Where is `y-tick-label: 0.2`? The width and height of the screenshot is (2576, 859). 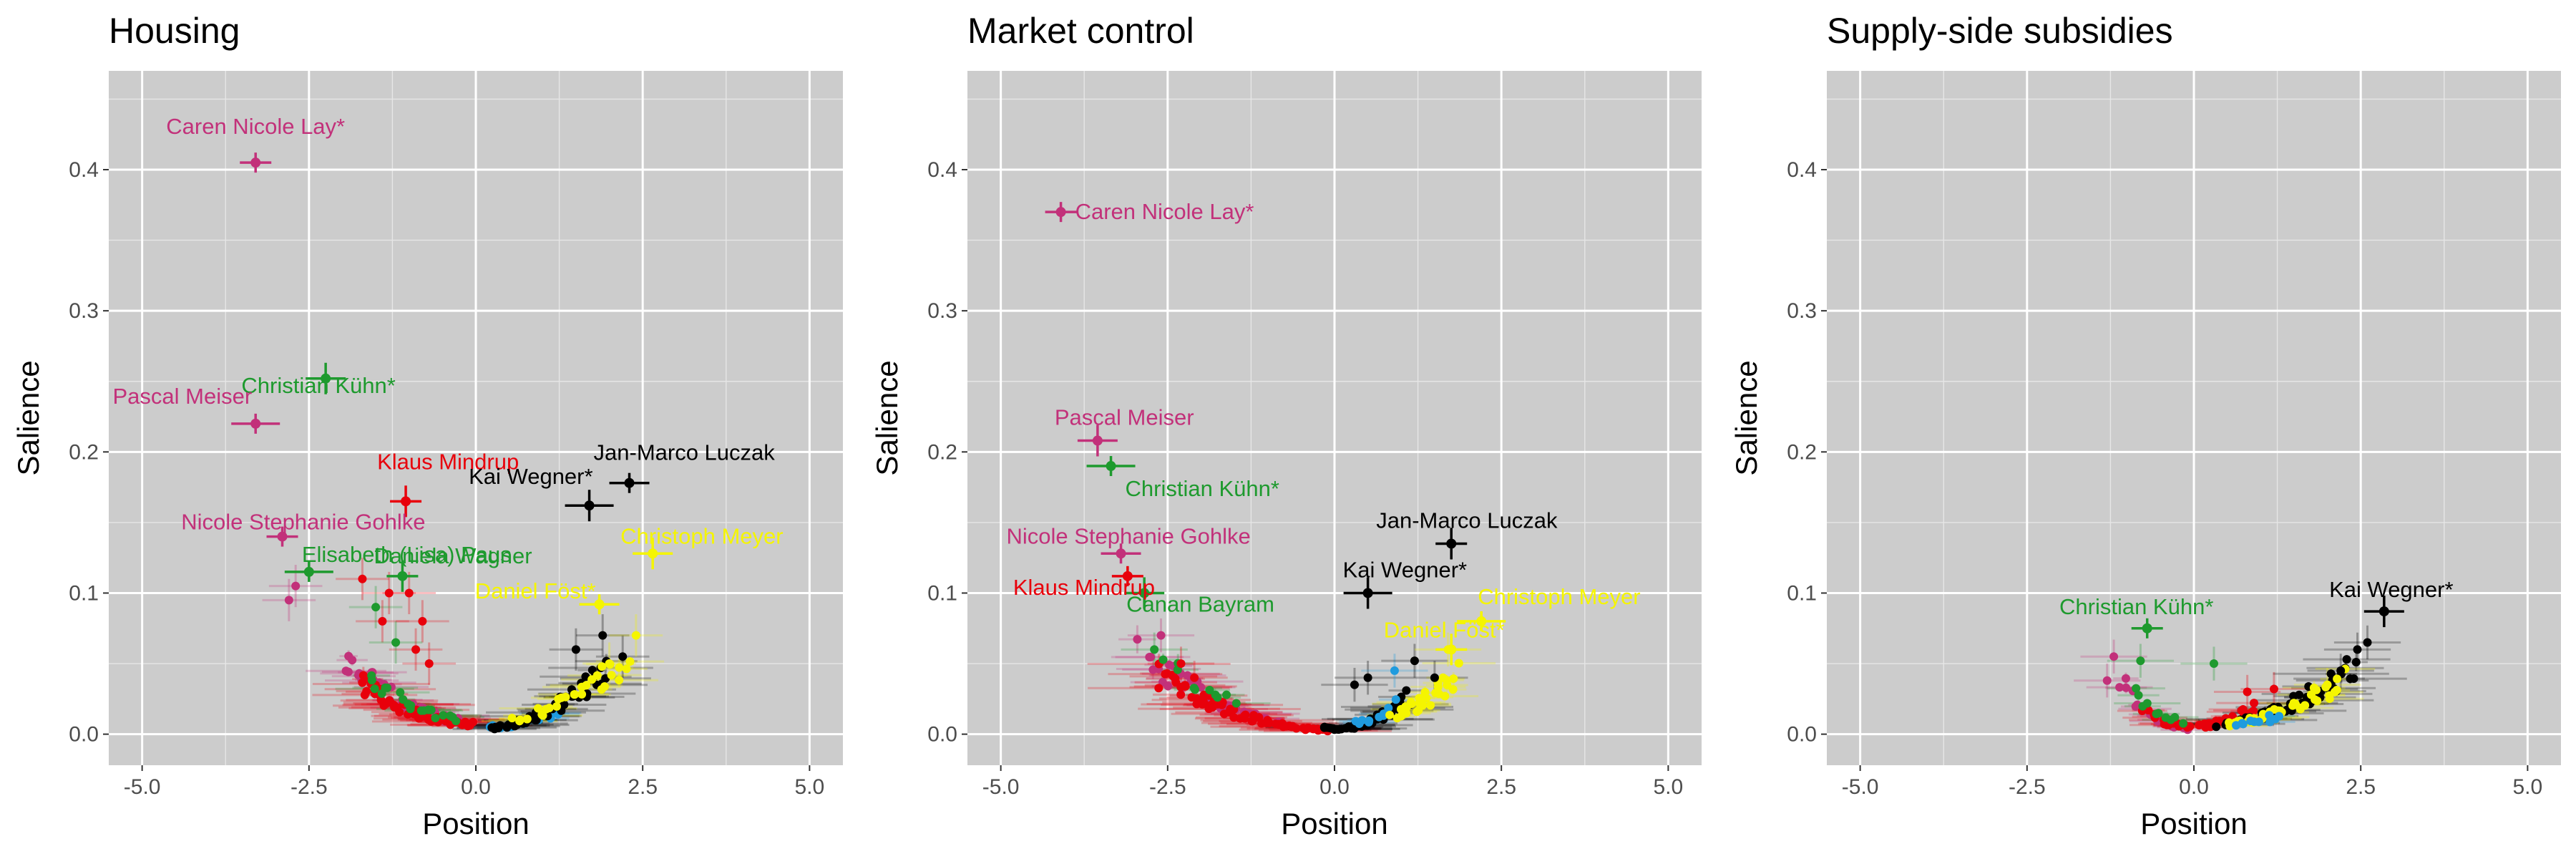
y-tick-label: 0.2 is located at coordinates (84, 452).